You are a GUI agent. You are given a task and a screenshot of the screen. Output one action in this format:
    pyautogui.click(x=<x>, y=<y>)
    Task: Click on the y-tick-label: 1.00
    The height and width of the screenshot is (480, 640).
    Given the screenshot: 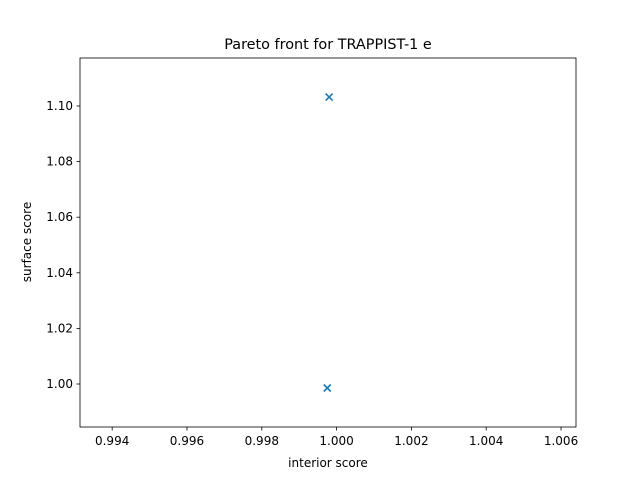 What is the action you would take?
    pyautogui.click(x=59, y=384)
    